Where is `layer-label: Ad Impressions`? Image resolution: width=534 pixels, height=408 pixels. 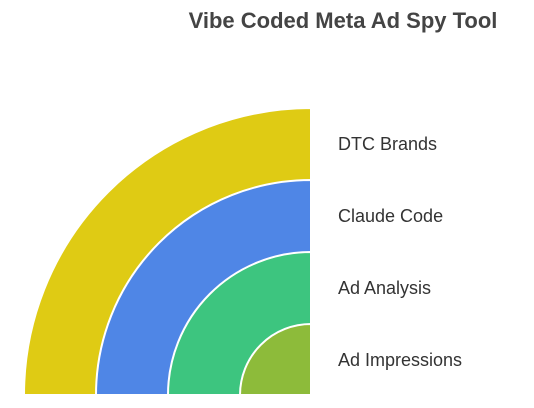
layer-label: Ad Impressions is located at coordinates (400, 360).